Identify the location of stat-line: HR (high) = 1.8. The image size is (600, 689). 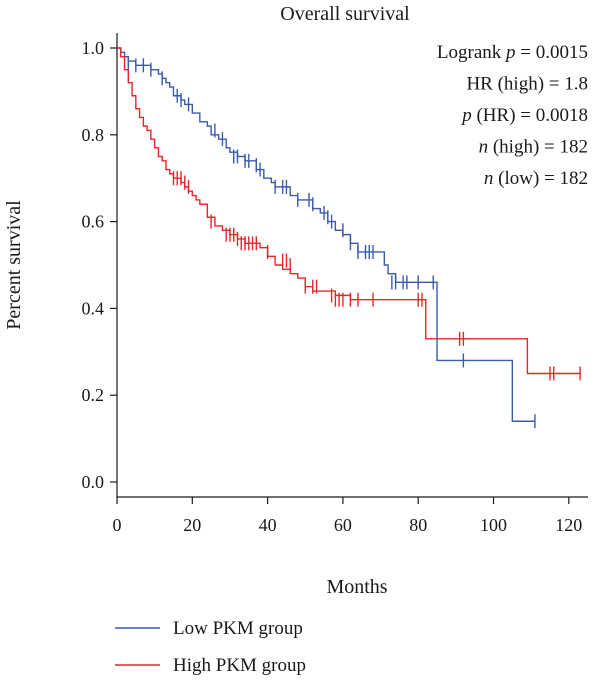
(527, 84).